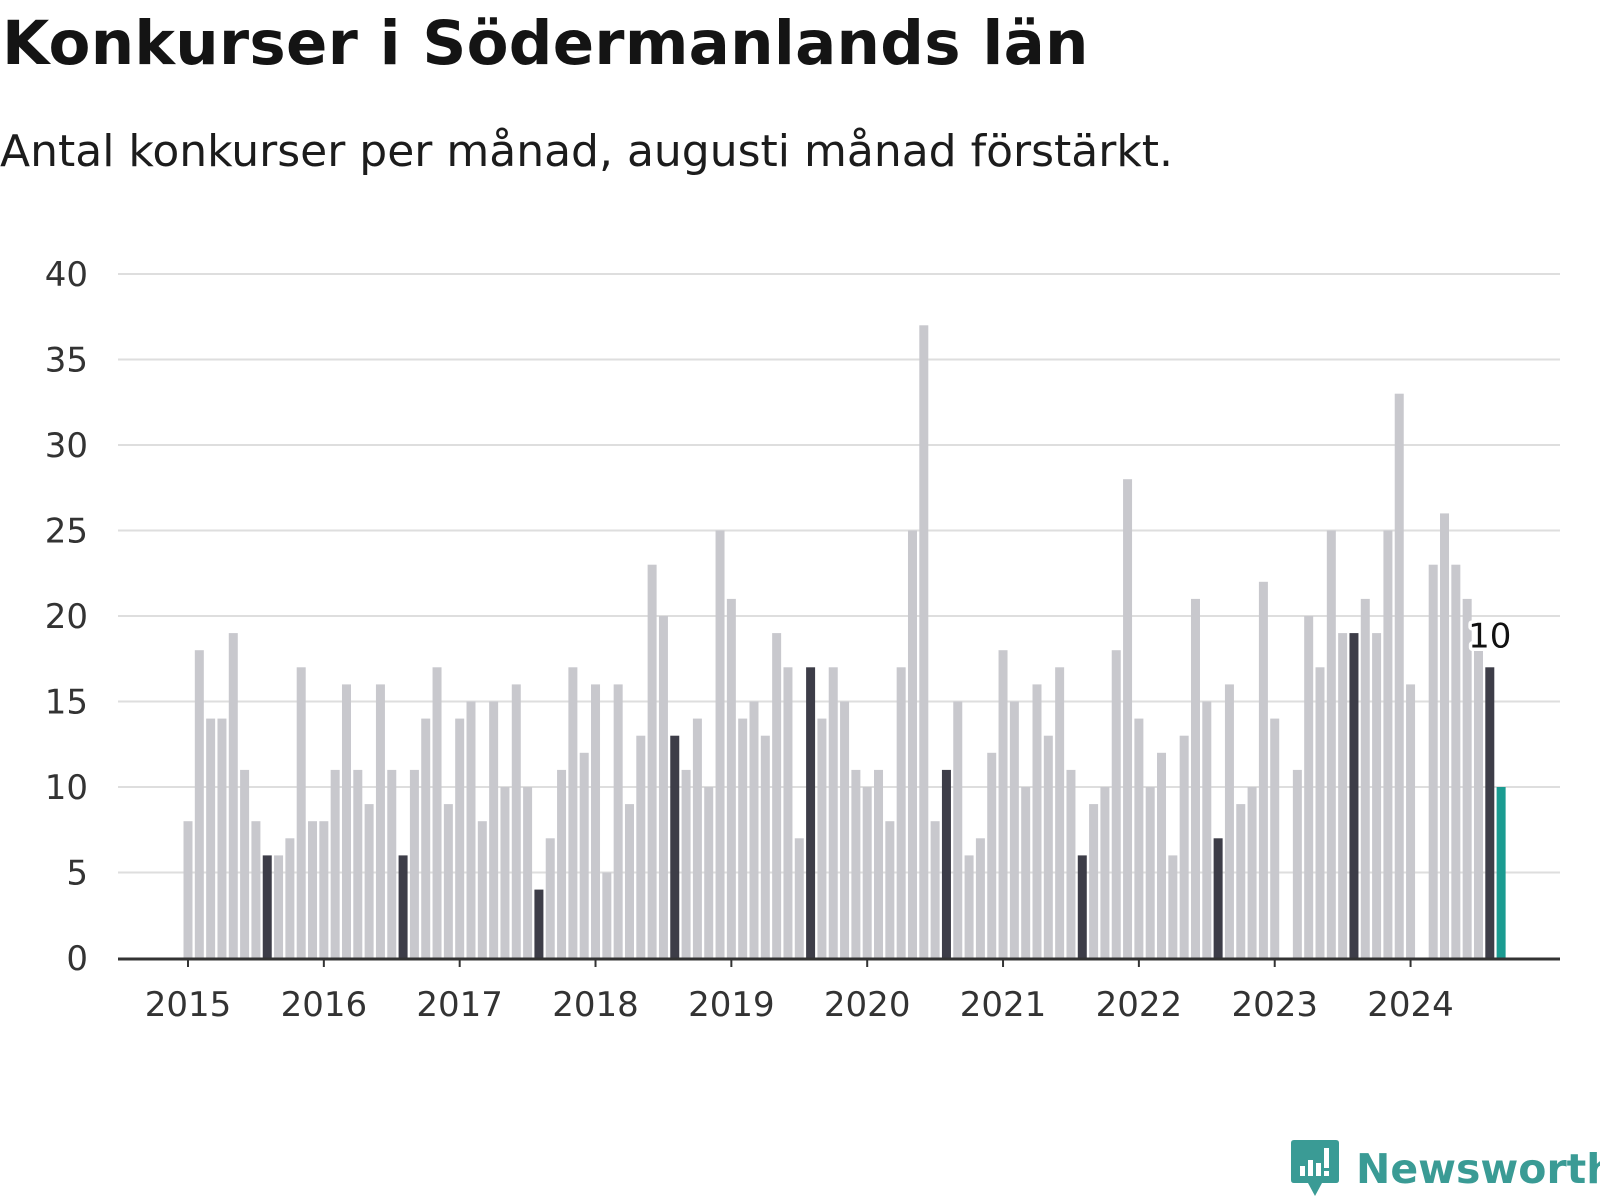 This screenshot has height=1200, width=1600. What do you see at coordinates (66, 446) in the screenshot?
I see `y-tick-label: 30` at bounding box center [66, 446].